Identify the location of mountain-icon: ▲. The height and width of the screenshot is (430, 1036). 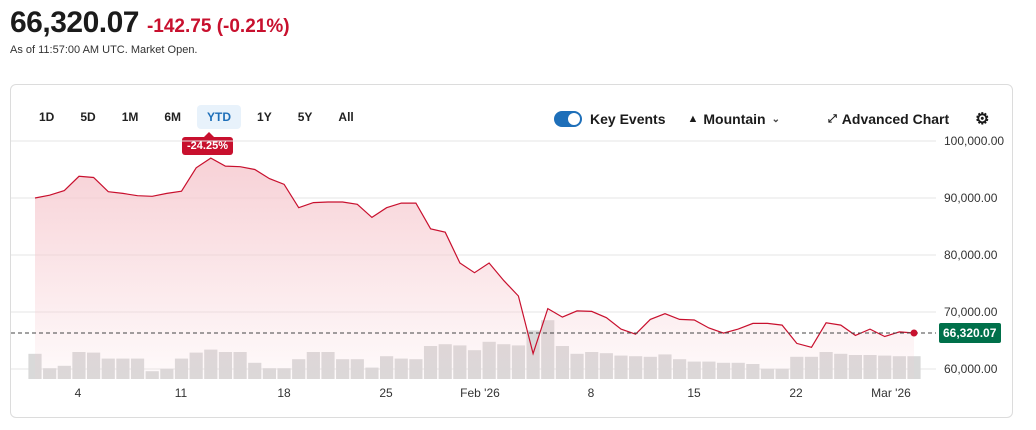
(693, 119).